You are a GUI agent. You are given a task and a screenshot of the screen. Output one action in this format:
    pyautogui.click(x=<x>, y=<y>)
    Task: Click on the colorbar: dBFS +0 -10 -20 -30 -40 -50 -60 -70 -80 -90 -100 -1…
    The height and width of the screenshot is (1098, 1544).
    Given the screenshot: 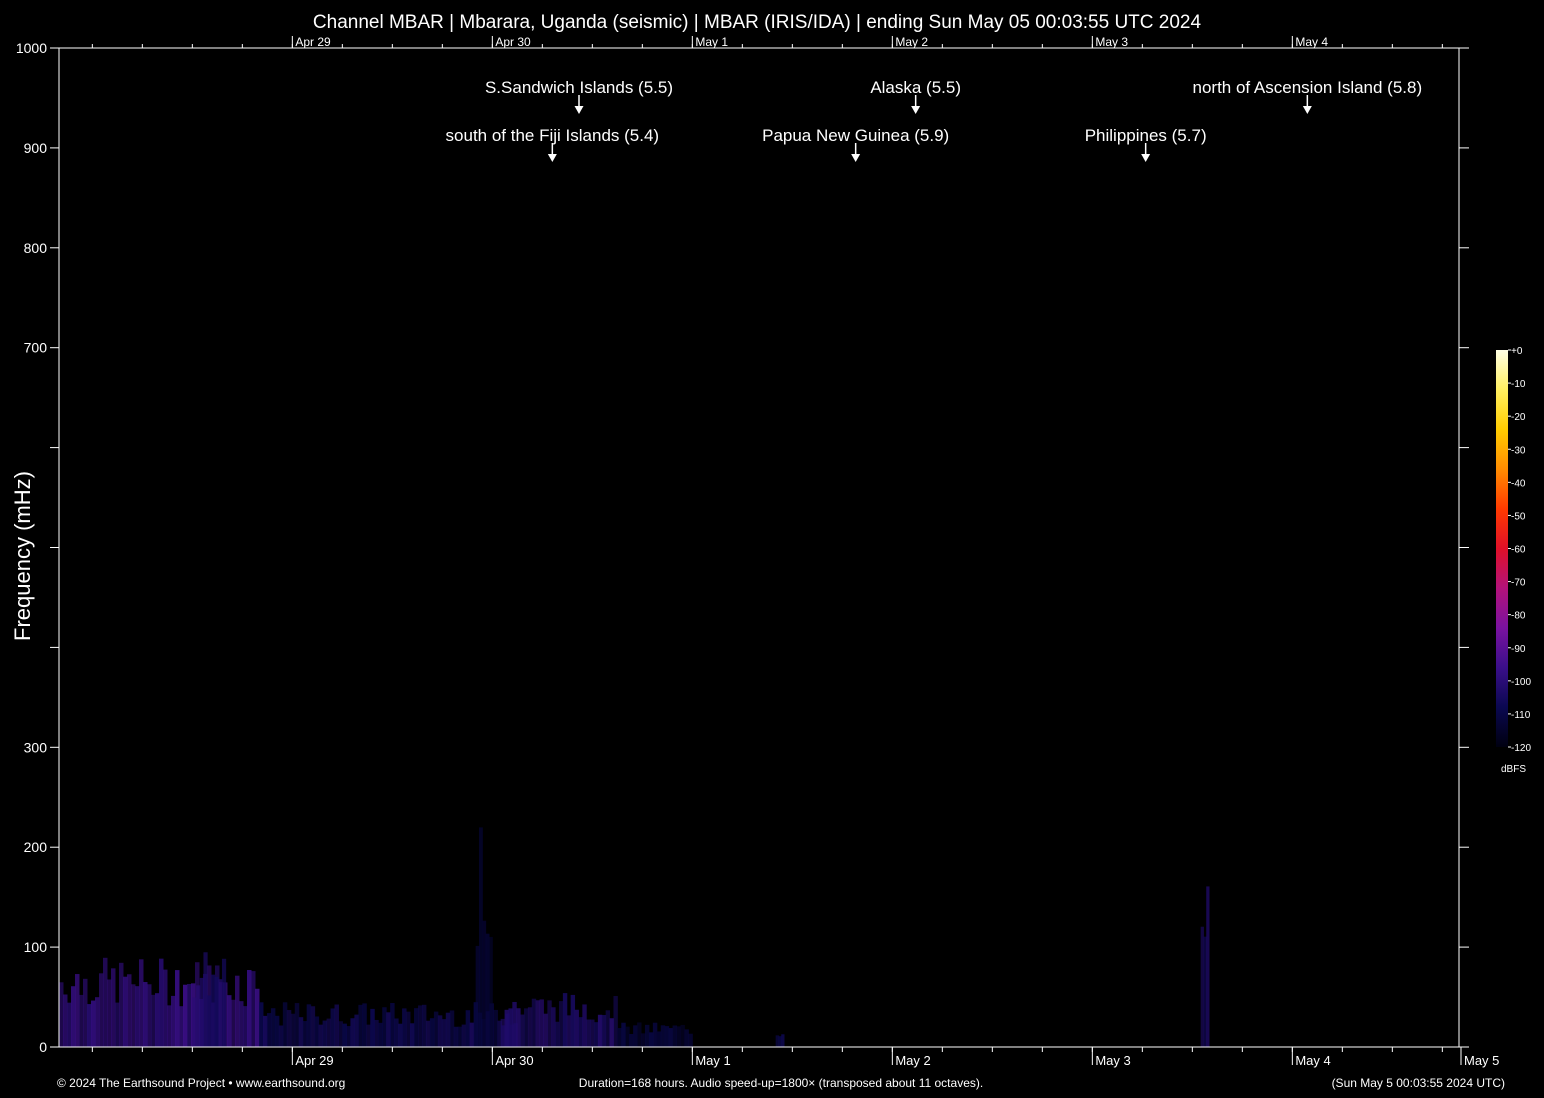 What is the action you would take?
    pyautogui.click(x=1513, y=560)
    